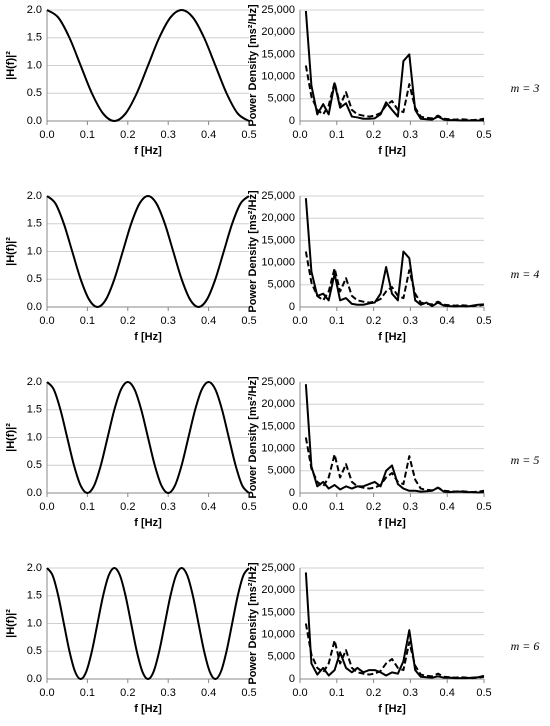  I want to click on annotation: m = 5, so click(525, 460).